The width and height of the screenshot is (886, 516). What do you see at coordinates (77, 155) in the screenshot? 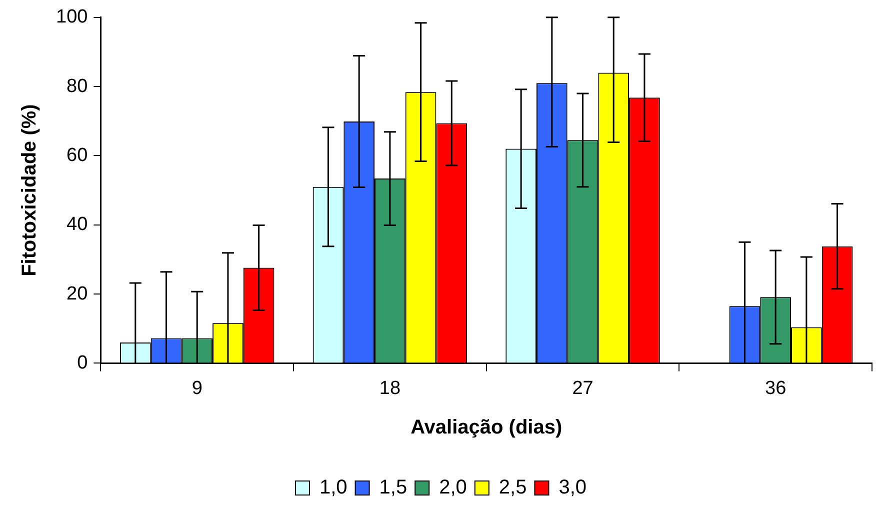
I see `y-tick-label: 60` at bounding box center [77, 155].